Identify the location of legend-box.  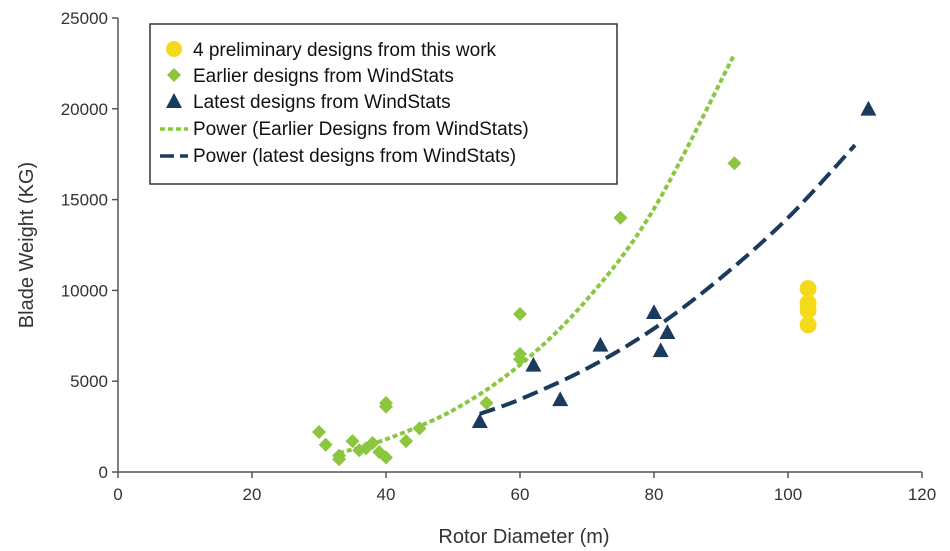
(383, 104).